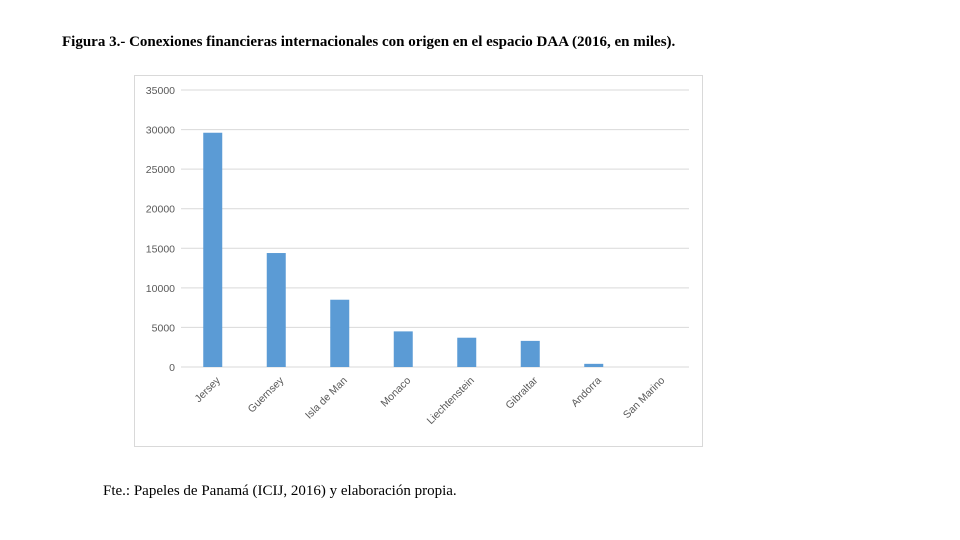 The image size is (960, 540). What do you see at coordinates (530, 353) in the screenshot?
I see `bar-gibraltar` at bounding box center [530, 353].